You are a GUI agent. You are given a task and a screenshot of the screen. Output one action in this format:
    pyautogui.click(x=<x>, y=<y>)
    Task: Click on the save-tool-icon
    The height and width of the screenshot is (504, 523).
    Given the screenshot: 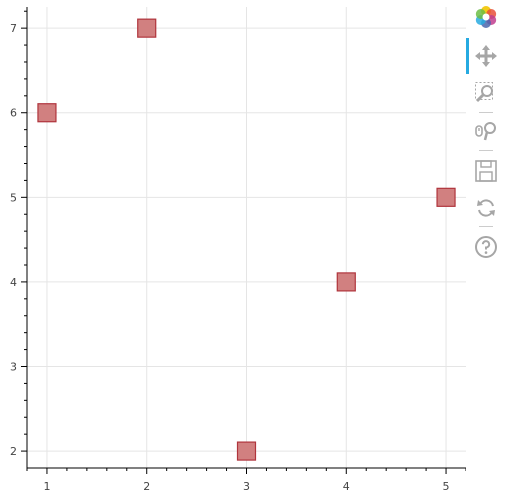 What is the action you would take?
    pyautogui.click(x=486, y=171)
    